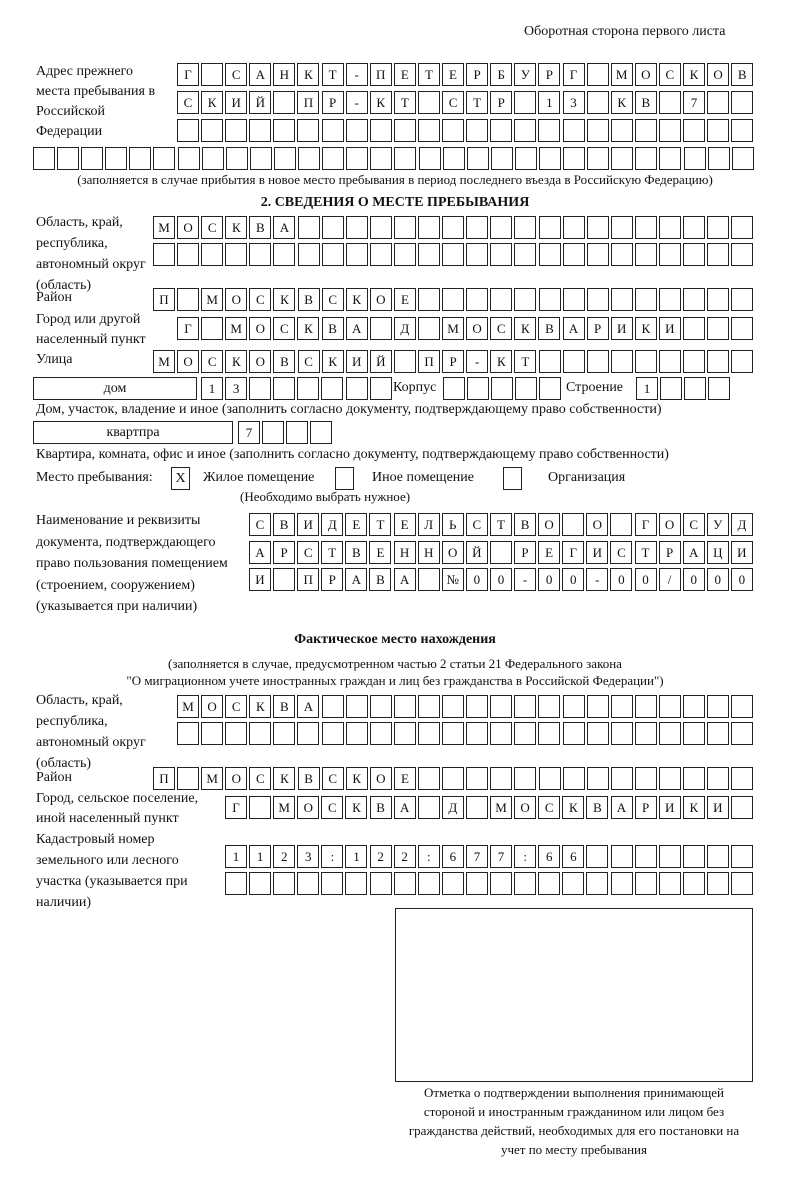 This screenshot has width=800, height=1180. Describe the element at coordinates (717, 552) in the screenshot. I see `char-cell: Ц` at that location.